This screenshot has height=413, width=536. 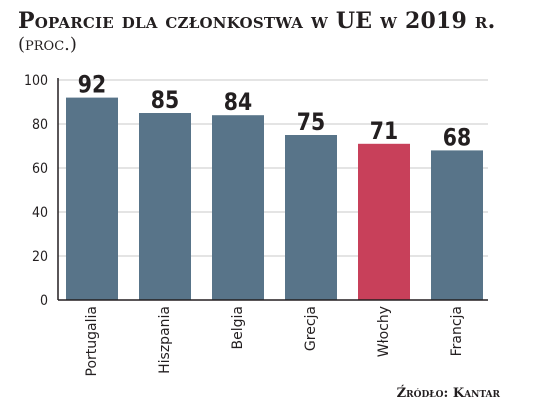 What do you see at coordinates (40, 257) in the screenshot?
I see `y-tick-label: 20` at bounding box center [40, 257].